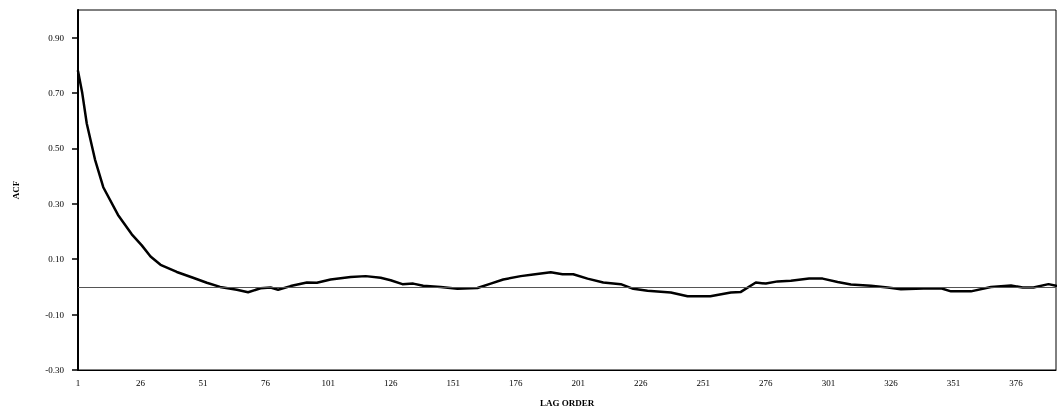 The image size is (1057, 415). What do you see at coordinates (56, 148) in the screenshot?
I see `y-tick-label: 0.50` at bounding box center [56, 148].